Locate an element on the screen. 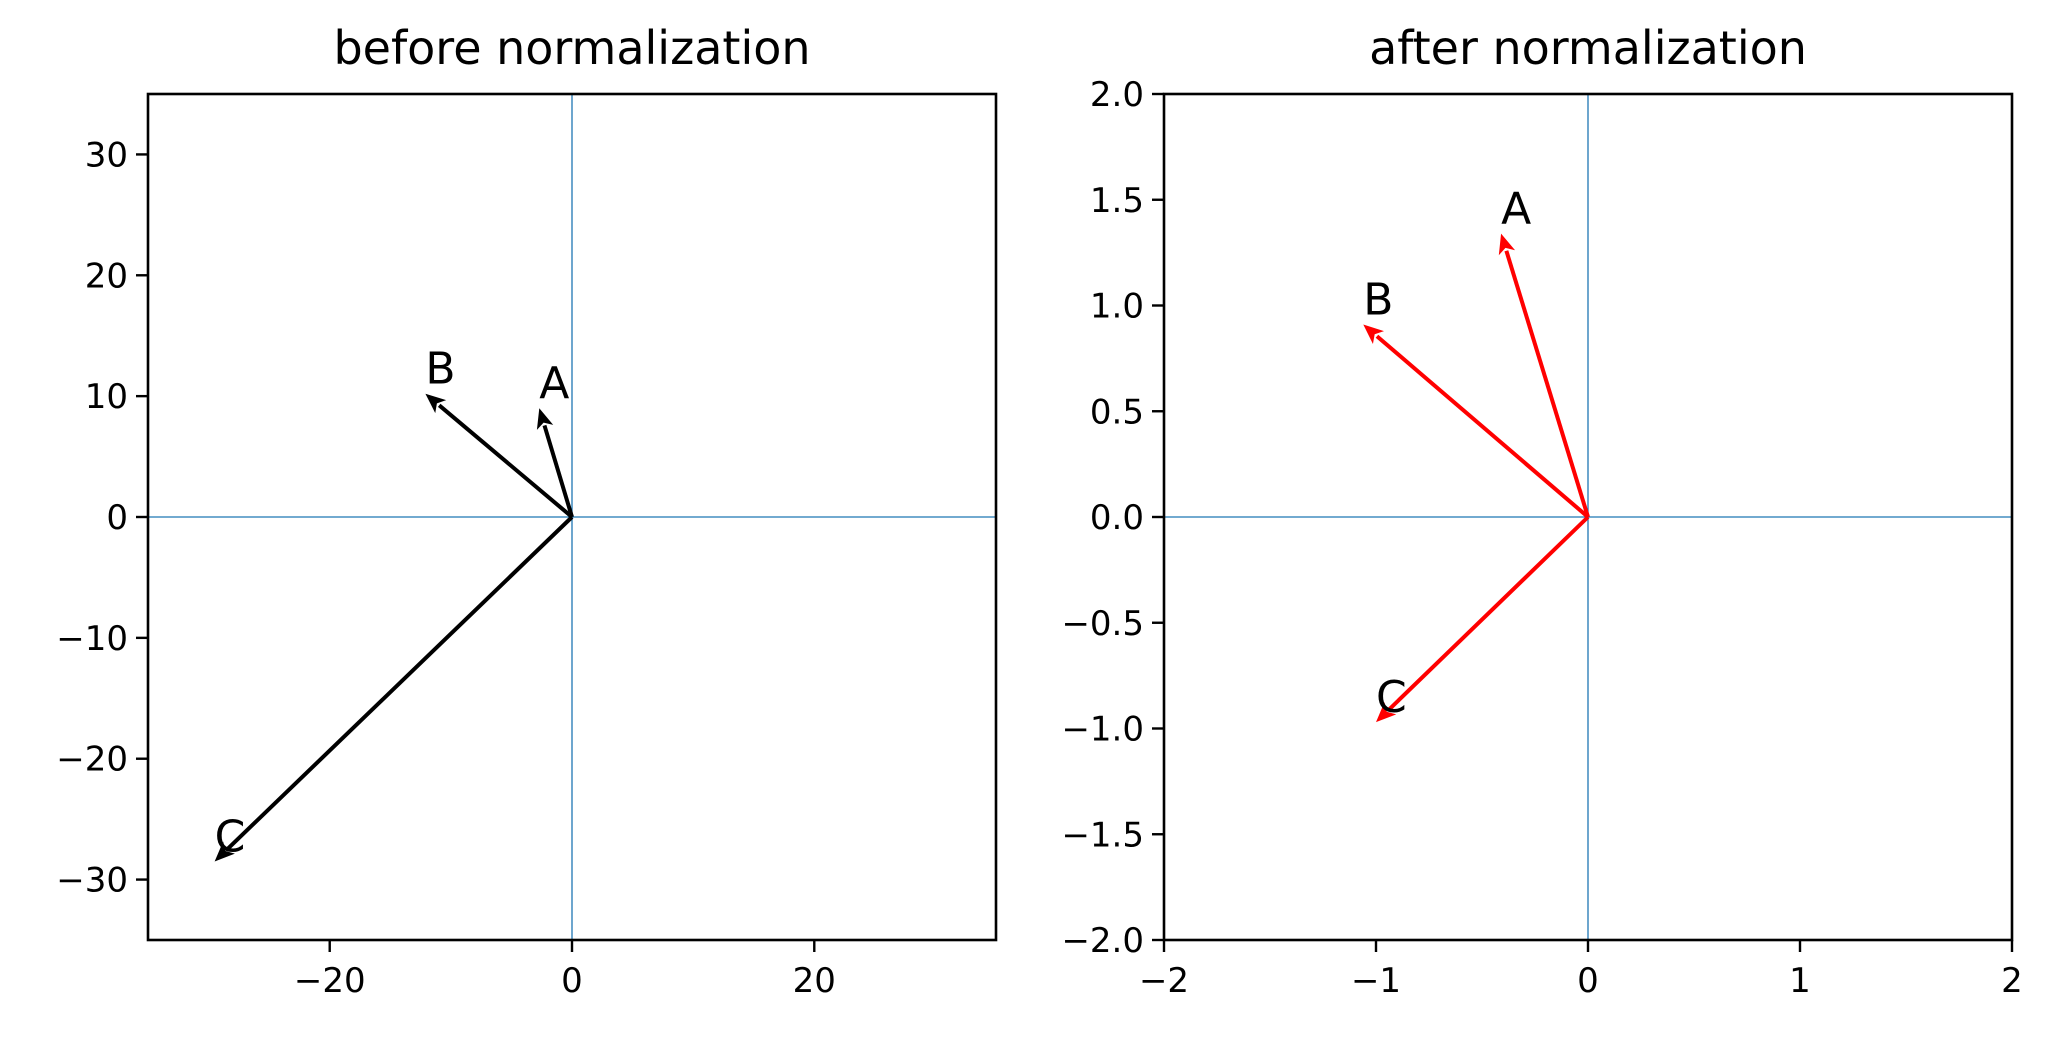  y-tick-label: 10 is located at coordinates (106, 397).